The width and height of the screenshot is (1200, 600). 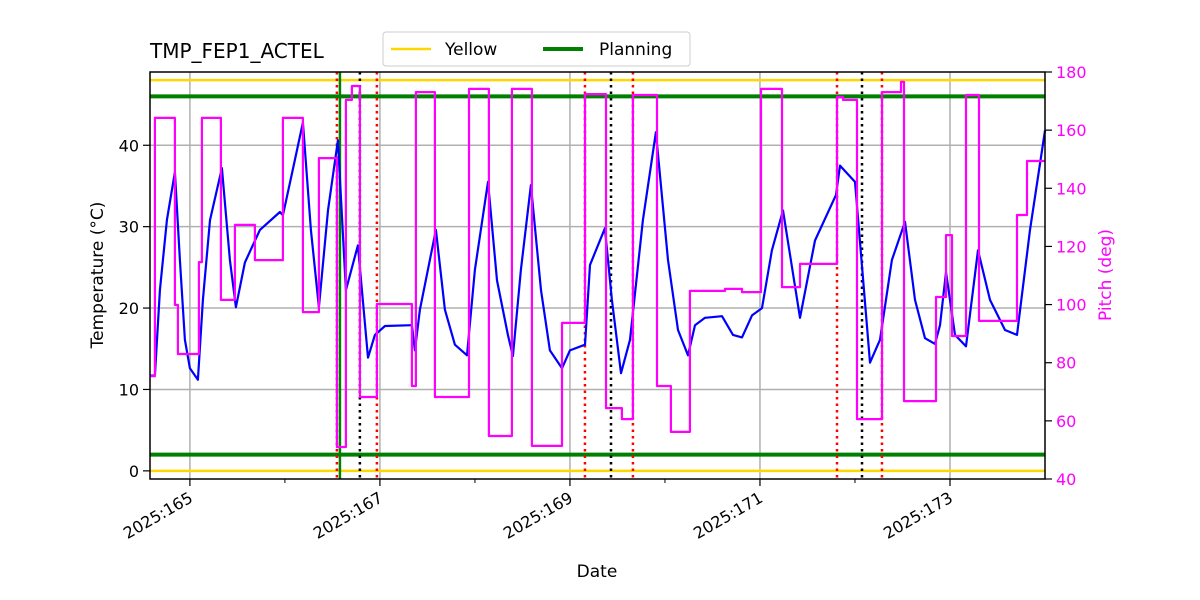 I want to click on legend-box, so click(x=536, y=49).